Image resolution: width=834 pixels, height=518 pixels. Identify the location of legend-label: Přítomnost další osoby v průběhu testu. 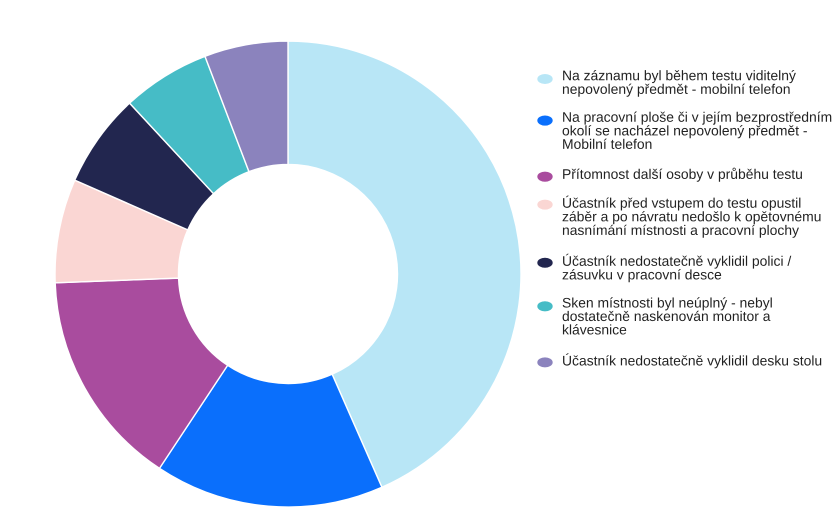
(682, 175).